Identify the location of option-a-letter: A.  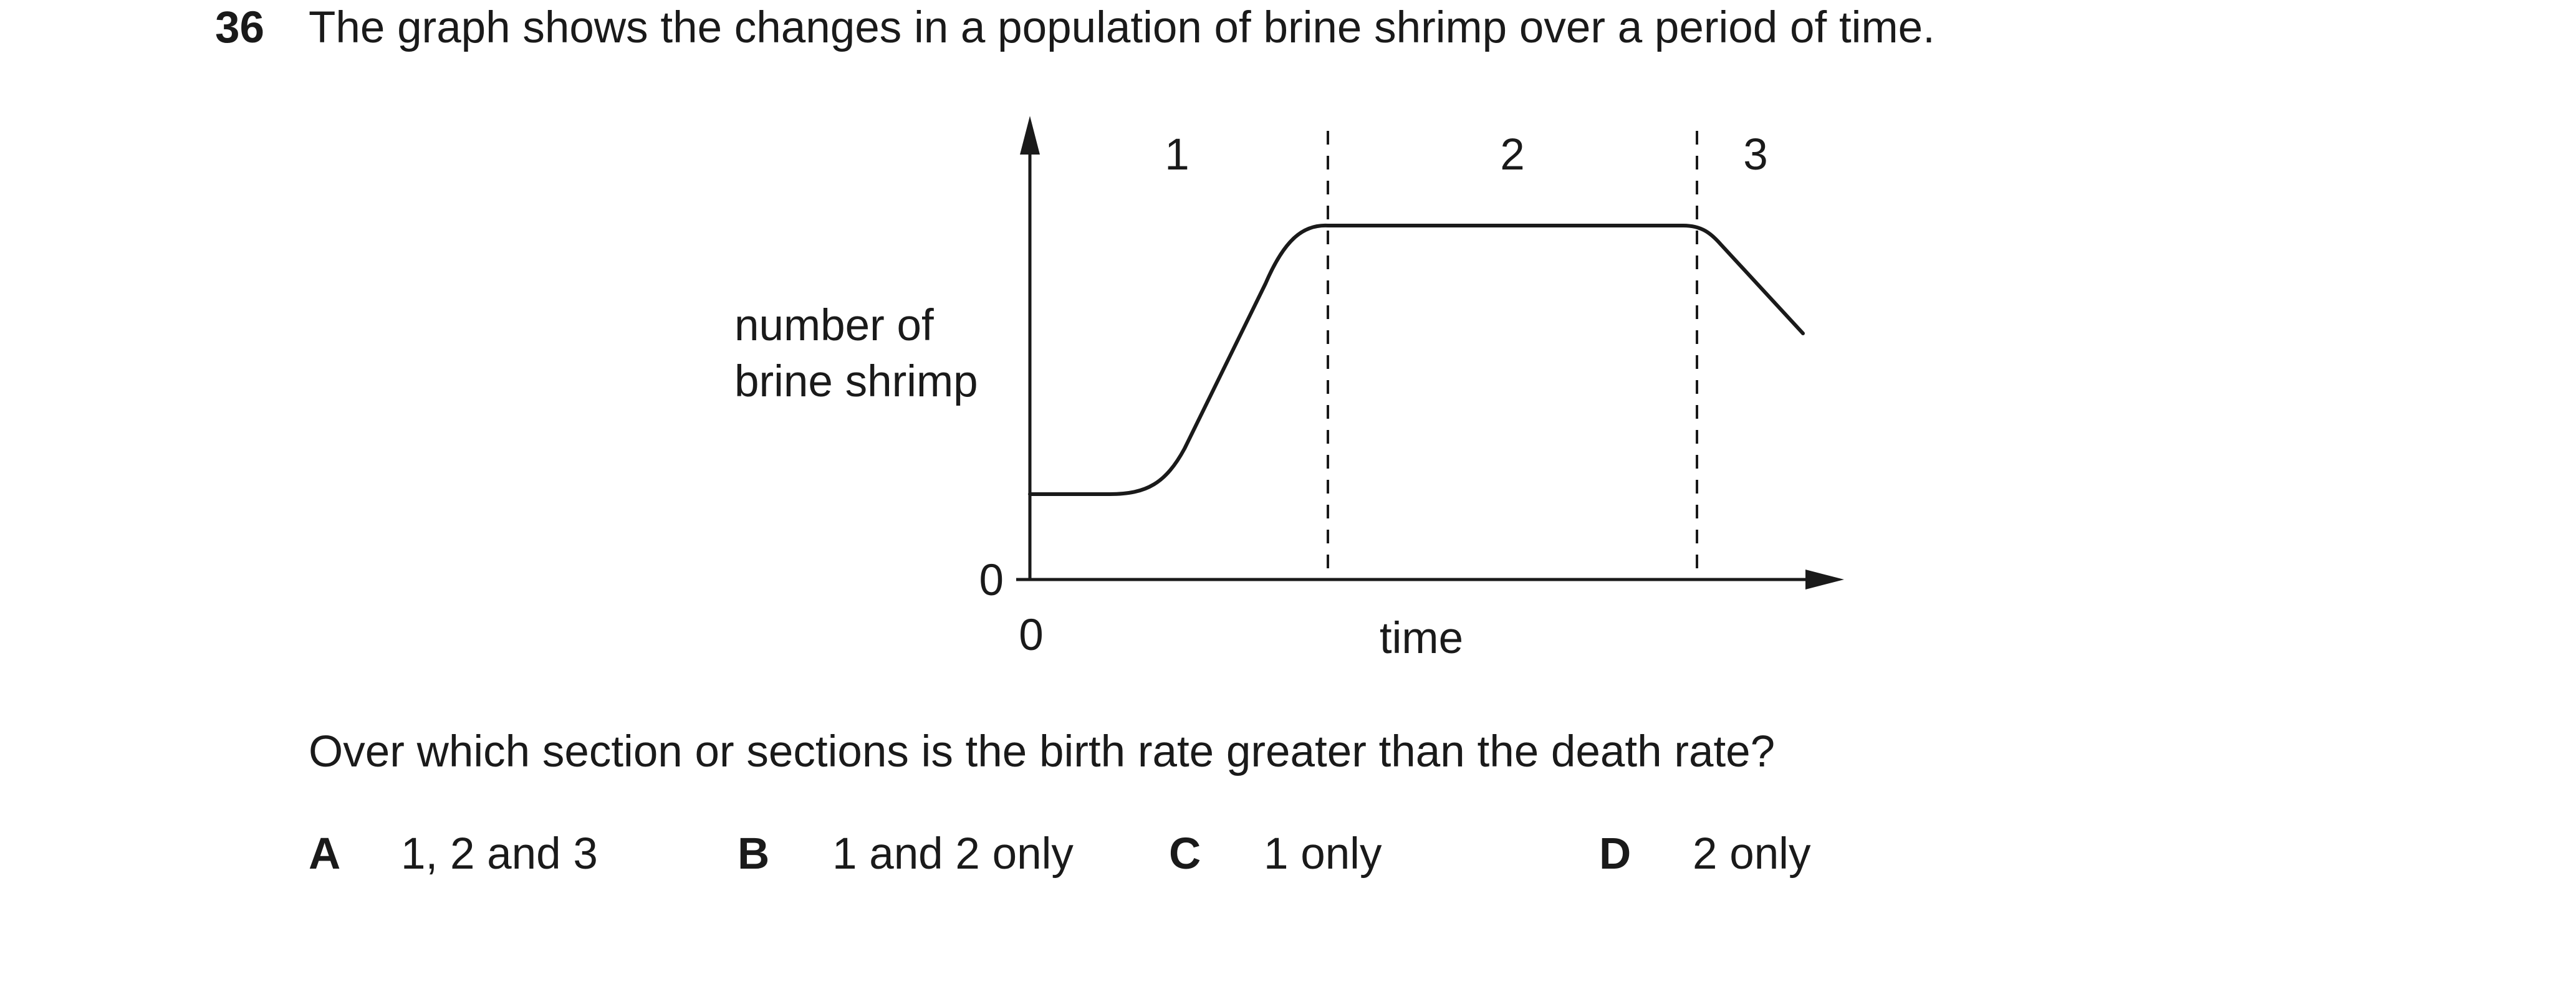
(325, 854).